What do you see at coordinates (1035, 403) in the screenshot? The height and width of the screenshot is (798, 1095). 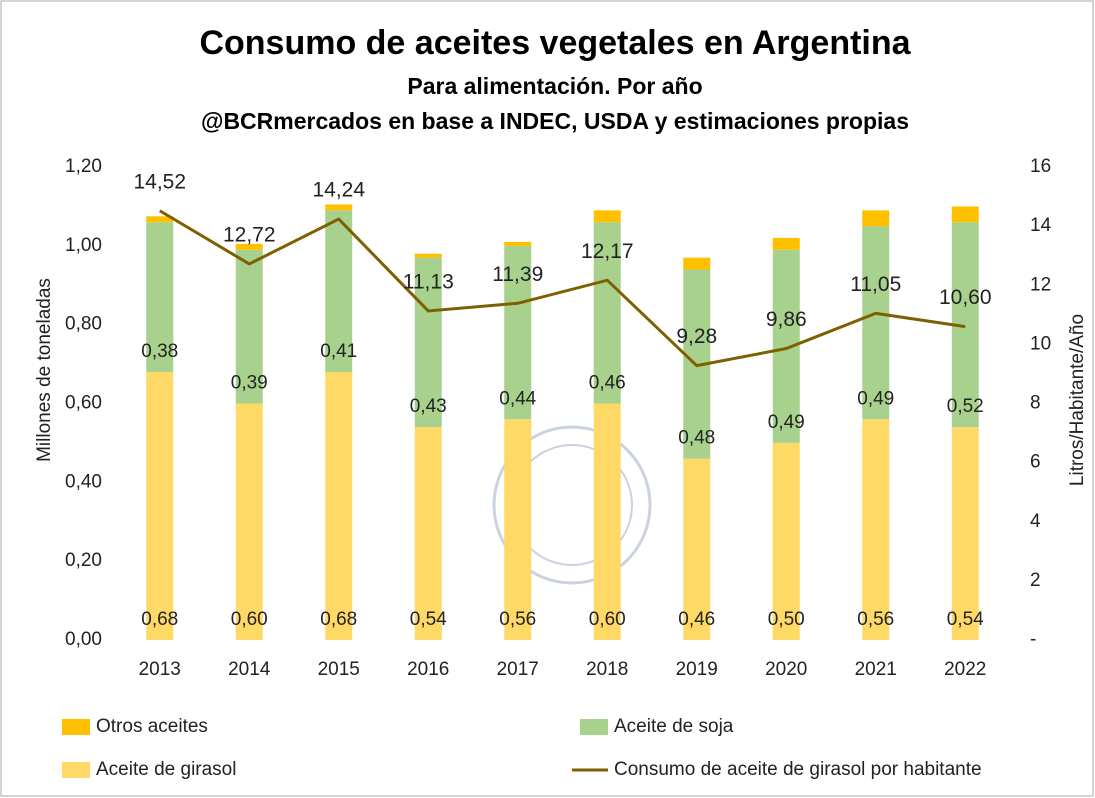 I see `y2-tick-label: 8` at bounding box center [1035, 403].